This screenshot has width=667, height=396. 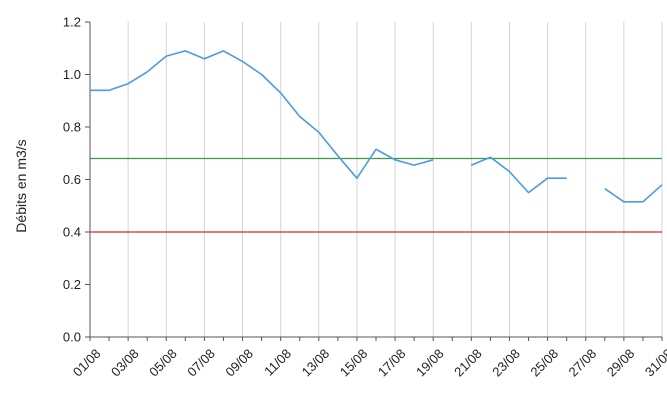 I want to click on y-tick-label: 0.0, so click(x=72, y=337).